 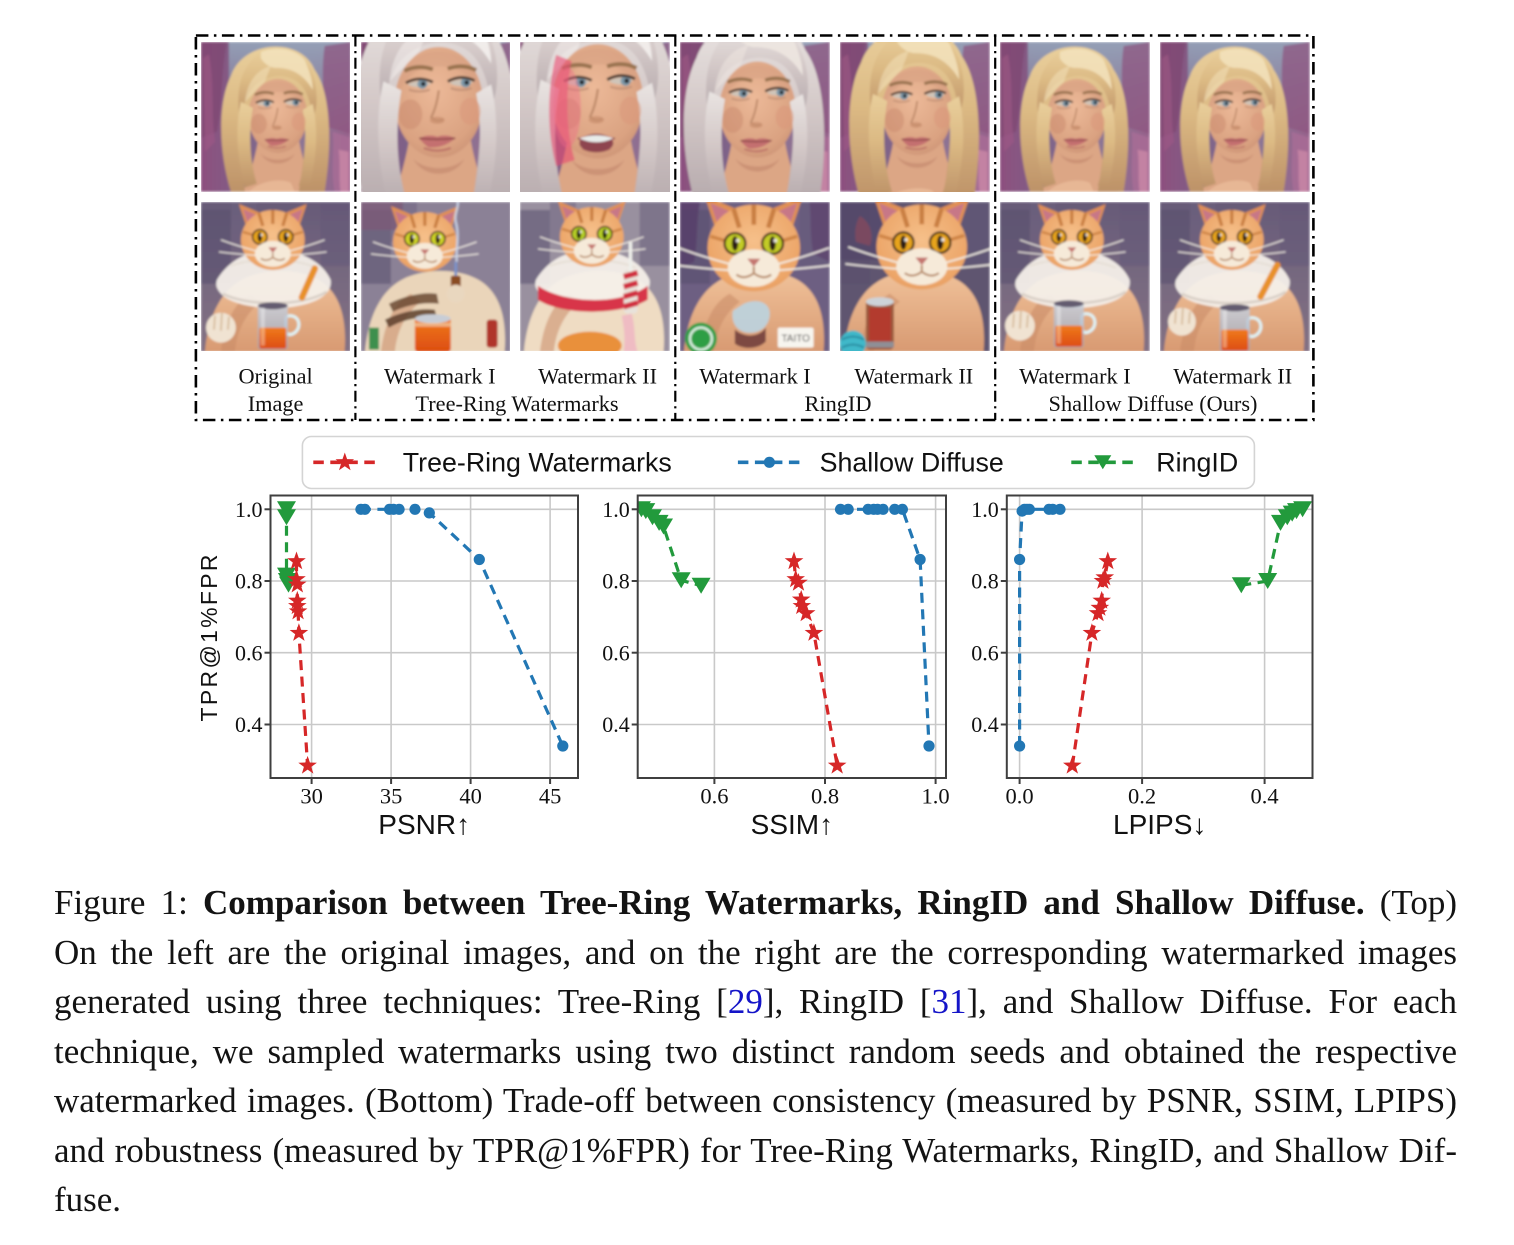 What do you see at coordinates (311, 796) in the screenshot?
I see `svg-text: 30` at bounding box center [311, 796].